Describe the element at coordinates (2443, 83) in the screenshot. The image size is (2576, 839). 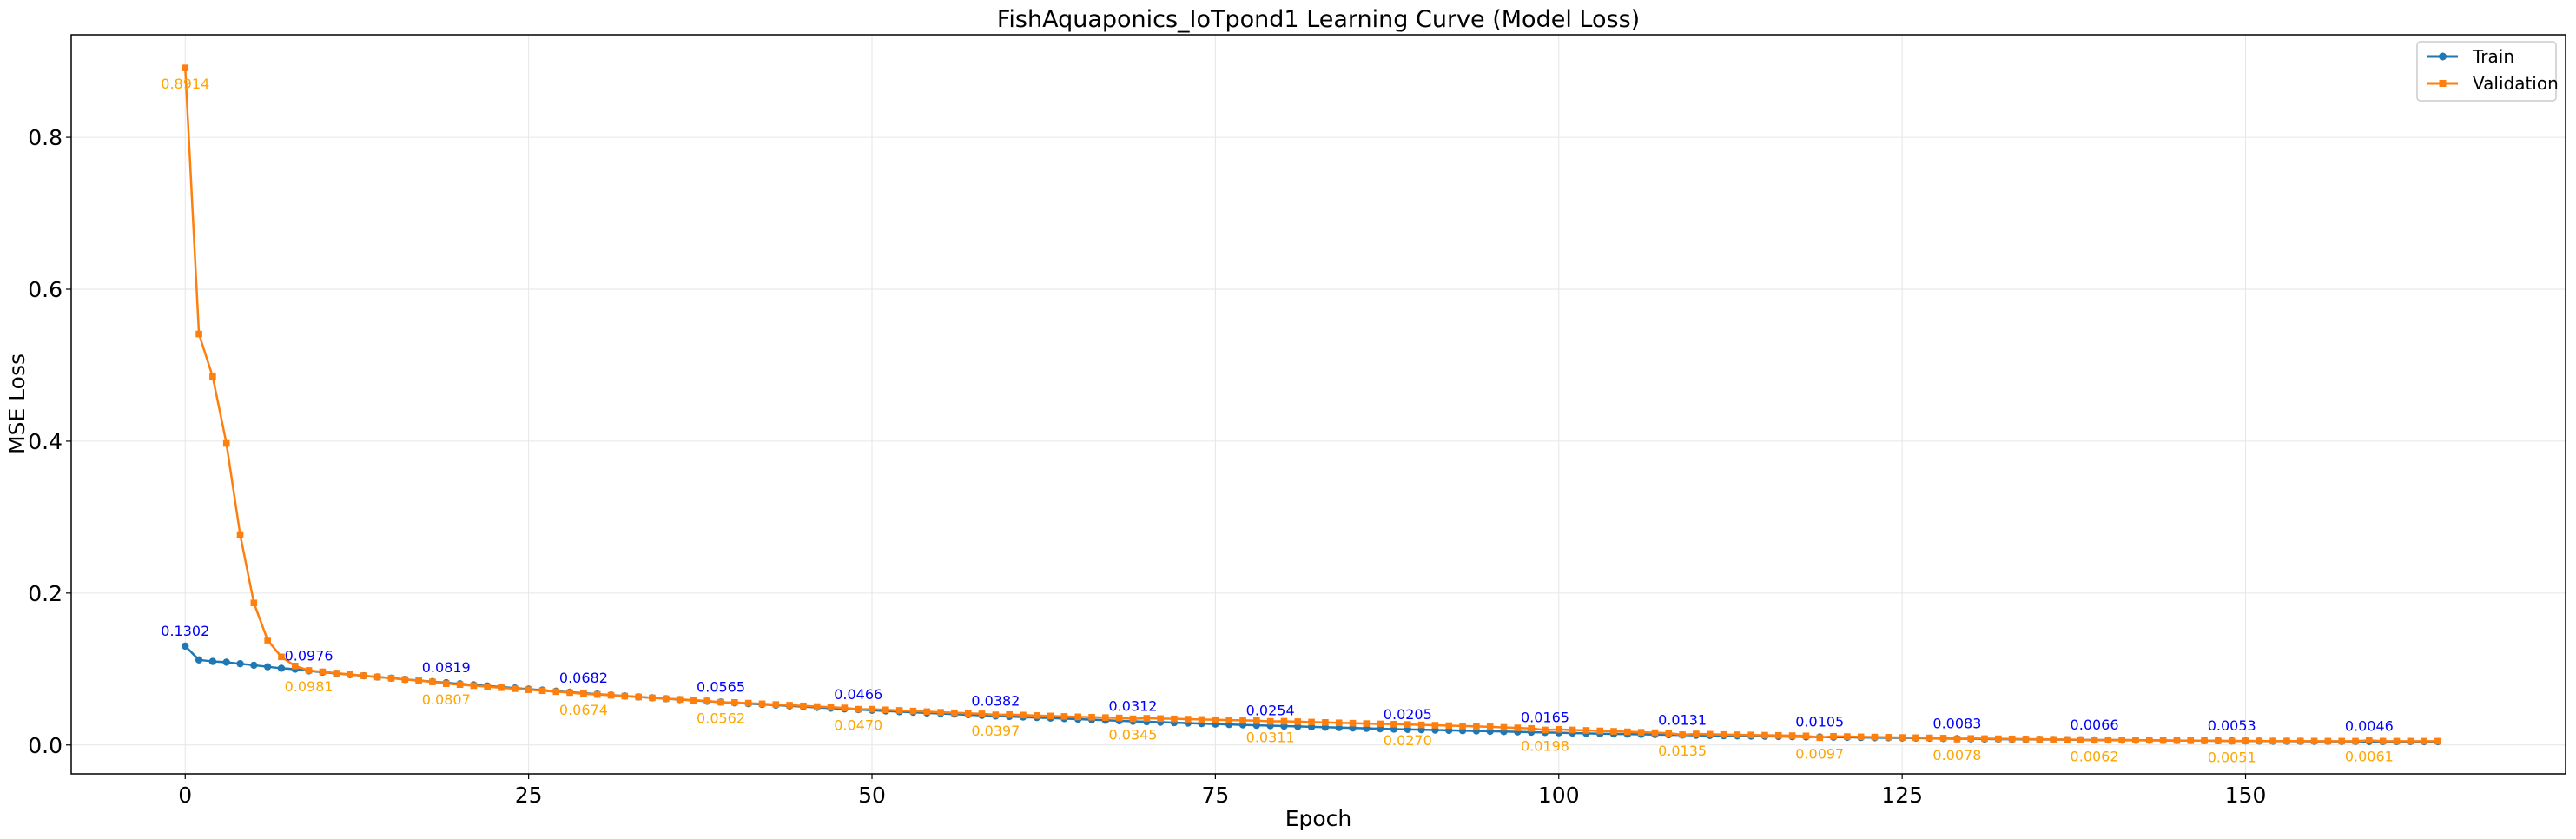
I see `legend-validation-marker` at that location.